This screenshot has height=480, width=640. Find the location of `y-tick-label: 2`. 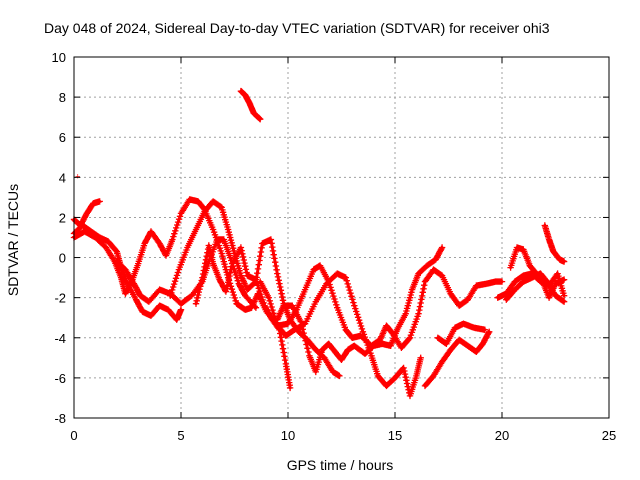

y-tick-label: 2 is located at coordinates (62, 217).